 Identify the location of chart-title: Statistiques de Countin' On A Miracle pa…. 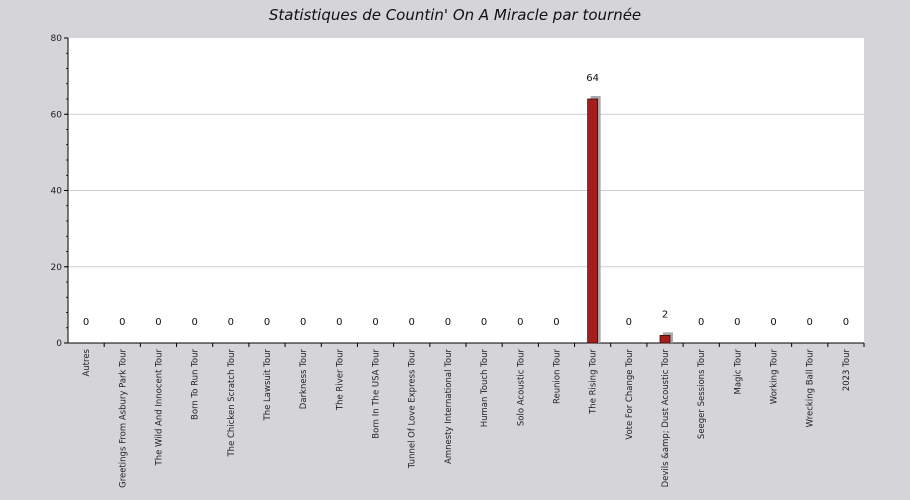
(455, 15).